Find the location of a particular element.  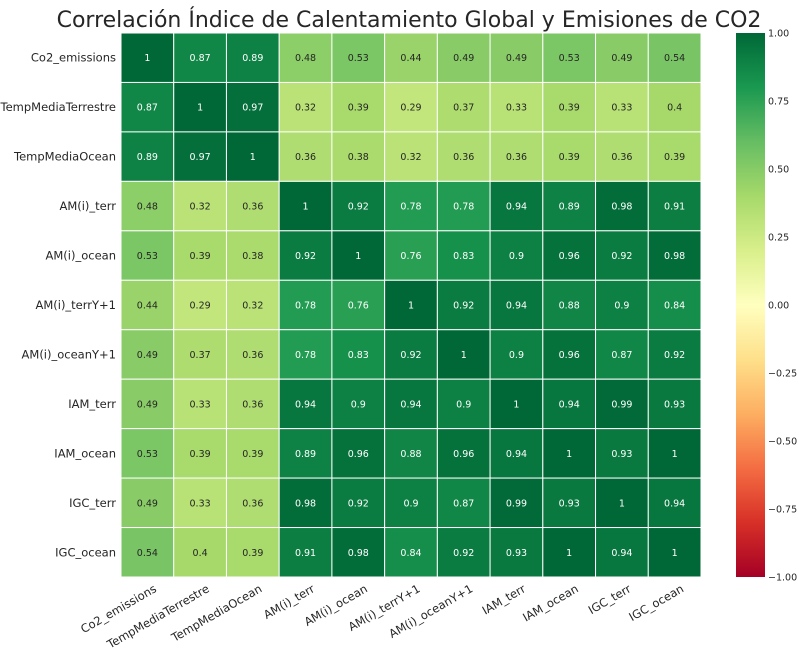

cell-value-label: 0.88 is located at coordinates (569, 306).